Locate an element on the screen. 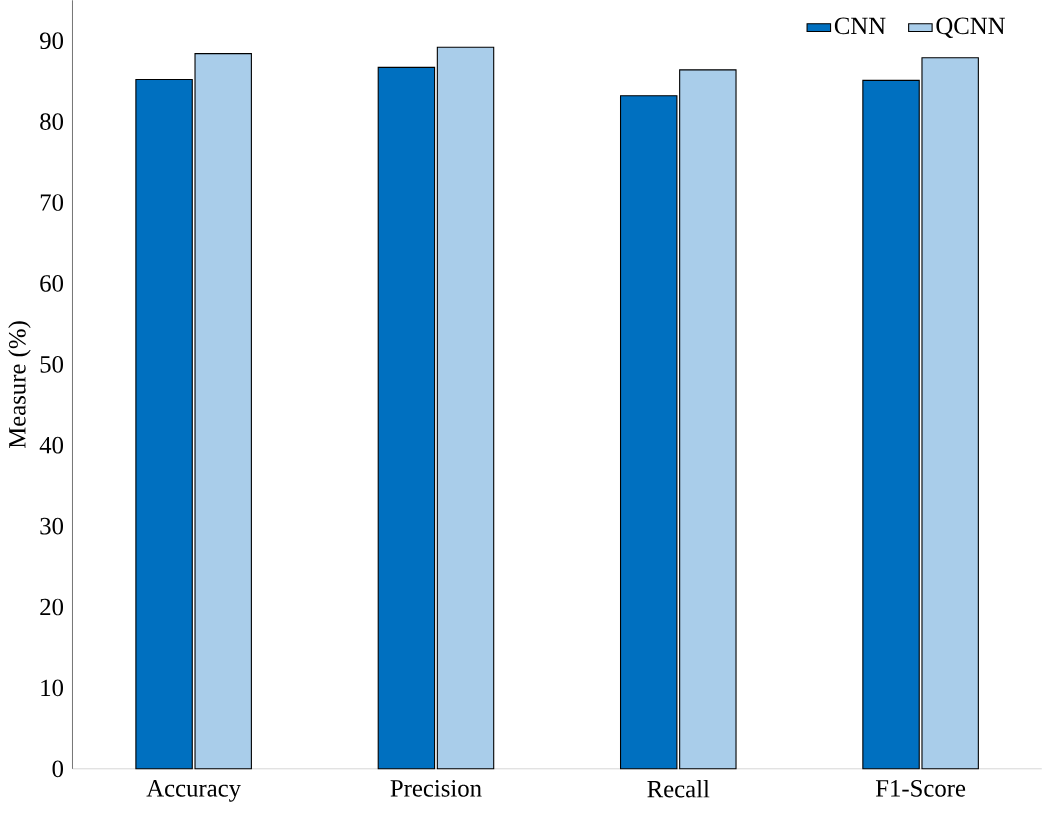 The height and width of the screenshot is (824, 1050). x-tick-label: Recall is located at coordinates (678, 789).